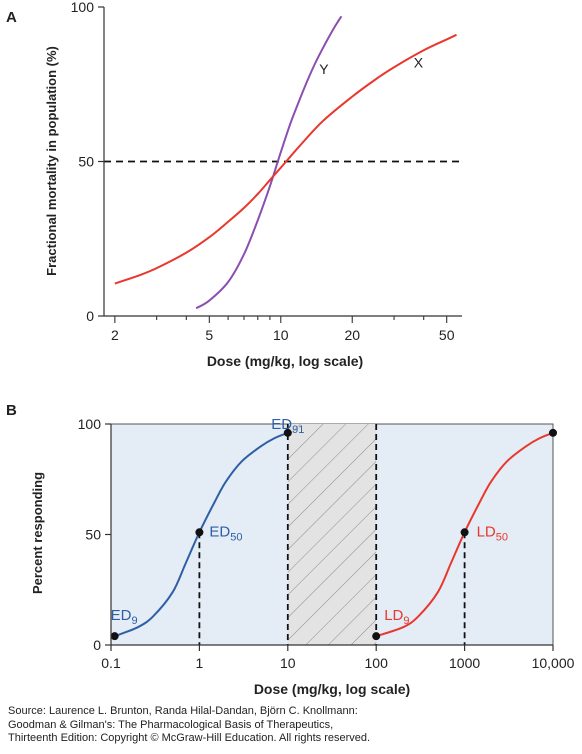 The image size is (582, 754). What do you see at coordinates (464, 663) in the screenshot?
I see `panel-b-x-tick-label: 1000` at bounding box center [464, 663].